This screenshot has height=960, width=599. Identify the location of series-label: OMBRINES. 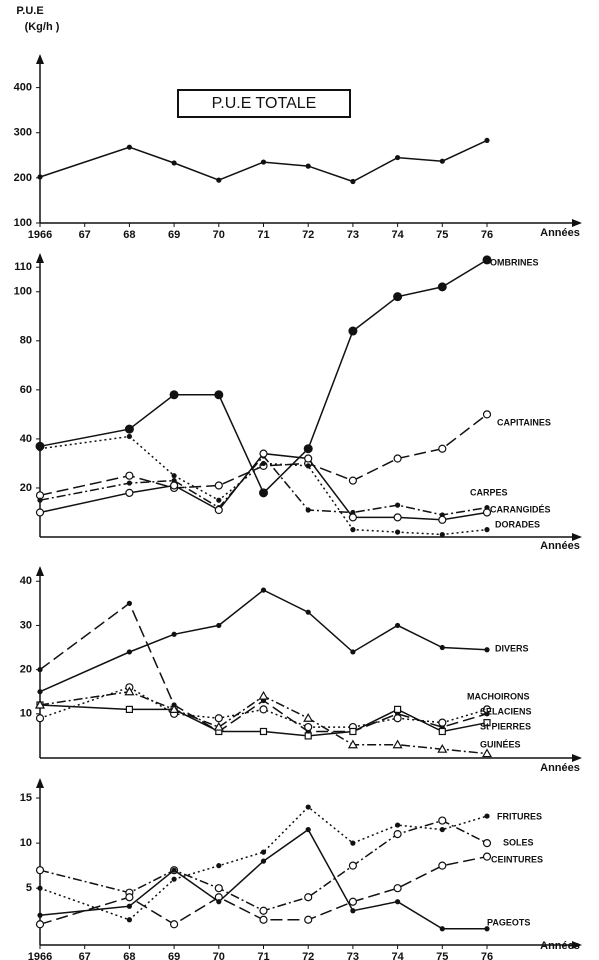
(514, 262).